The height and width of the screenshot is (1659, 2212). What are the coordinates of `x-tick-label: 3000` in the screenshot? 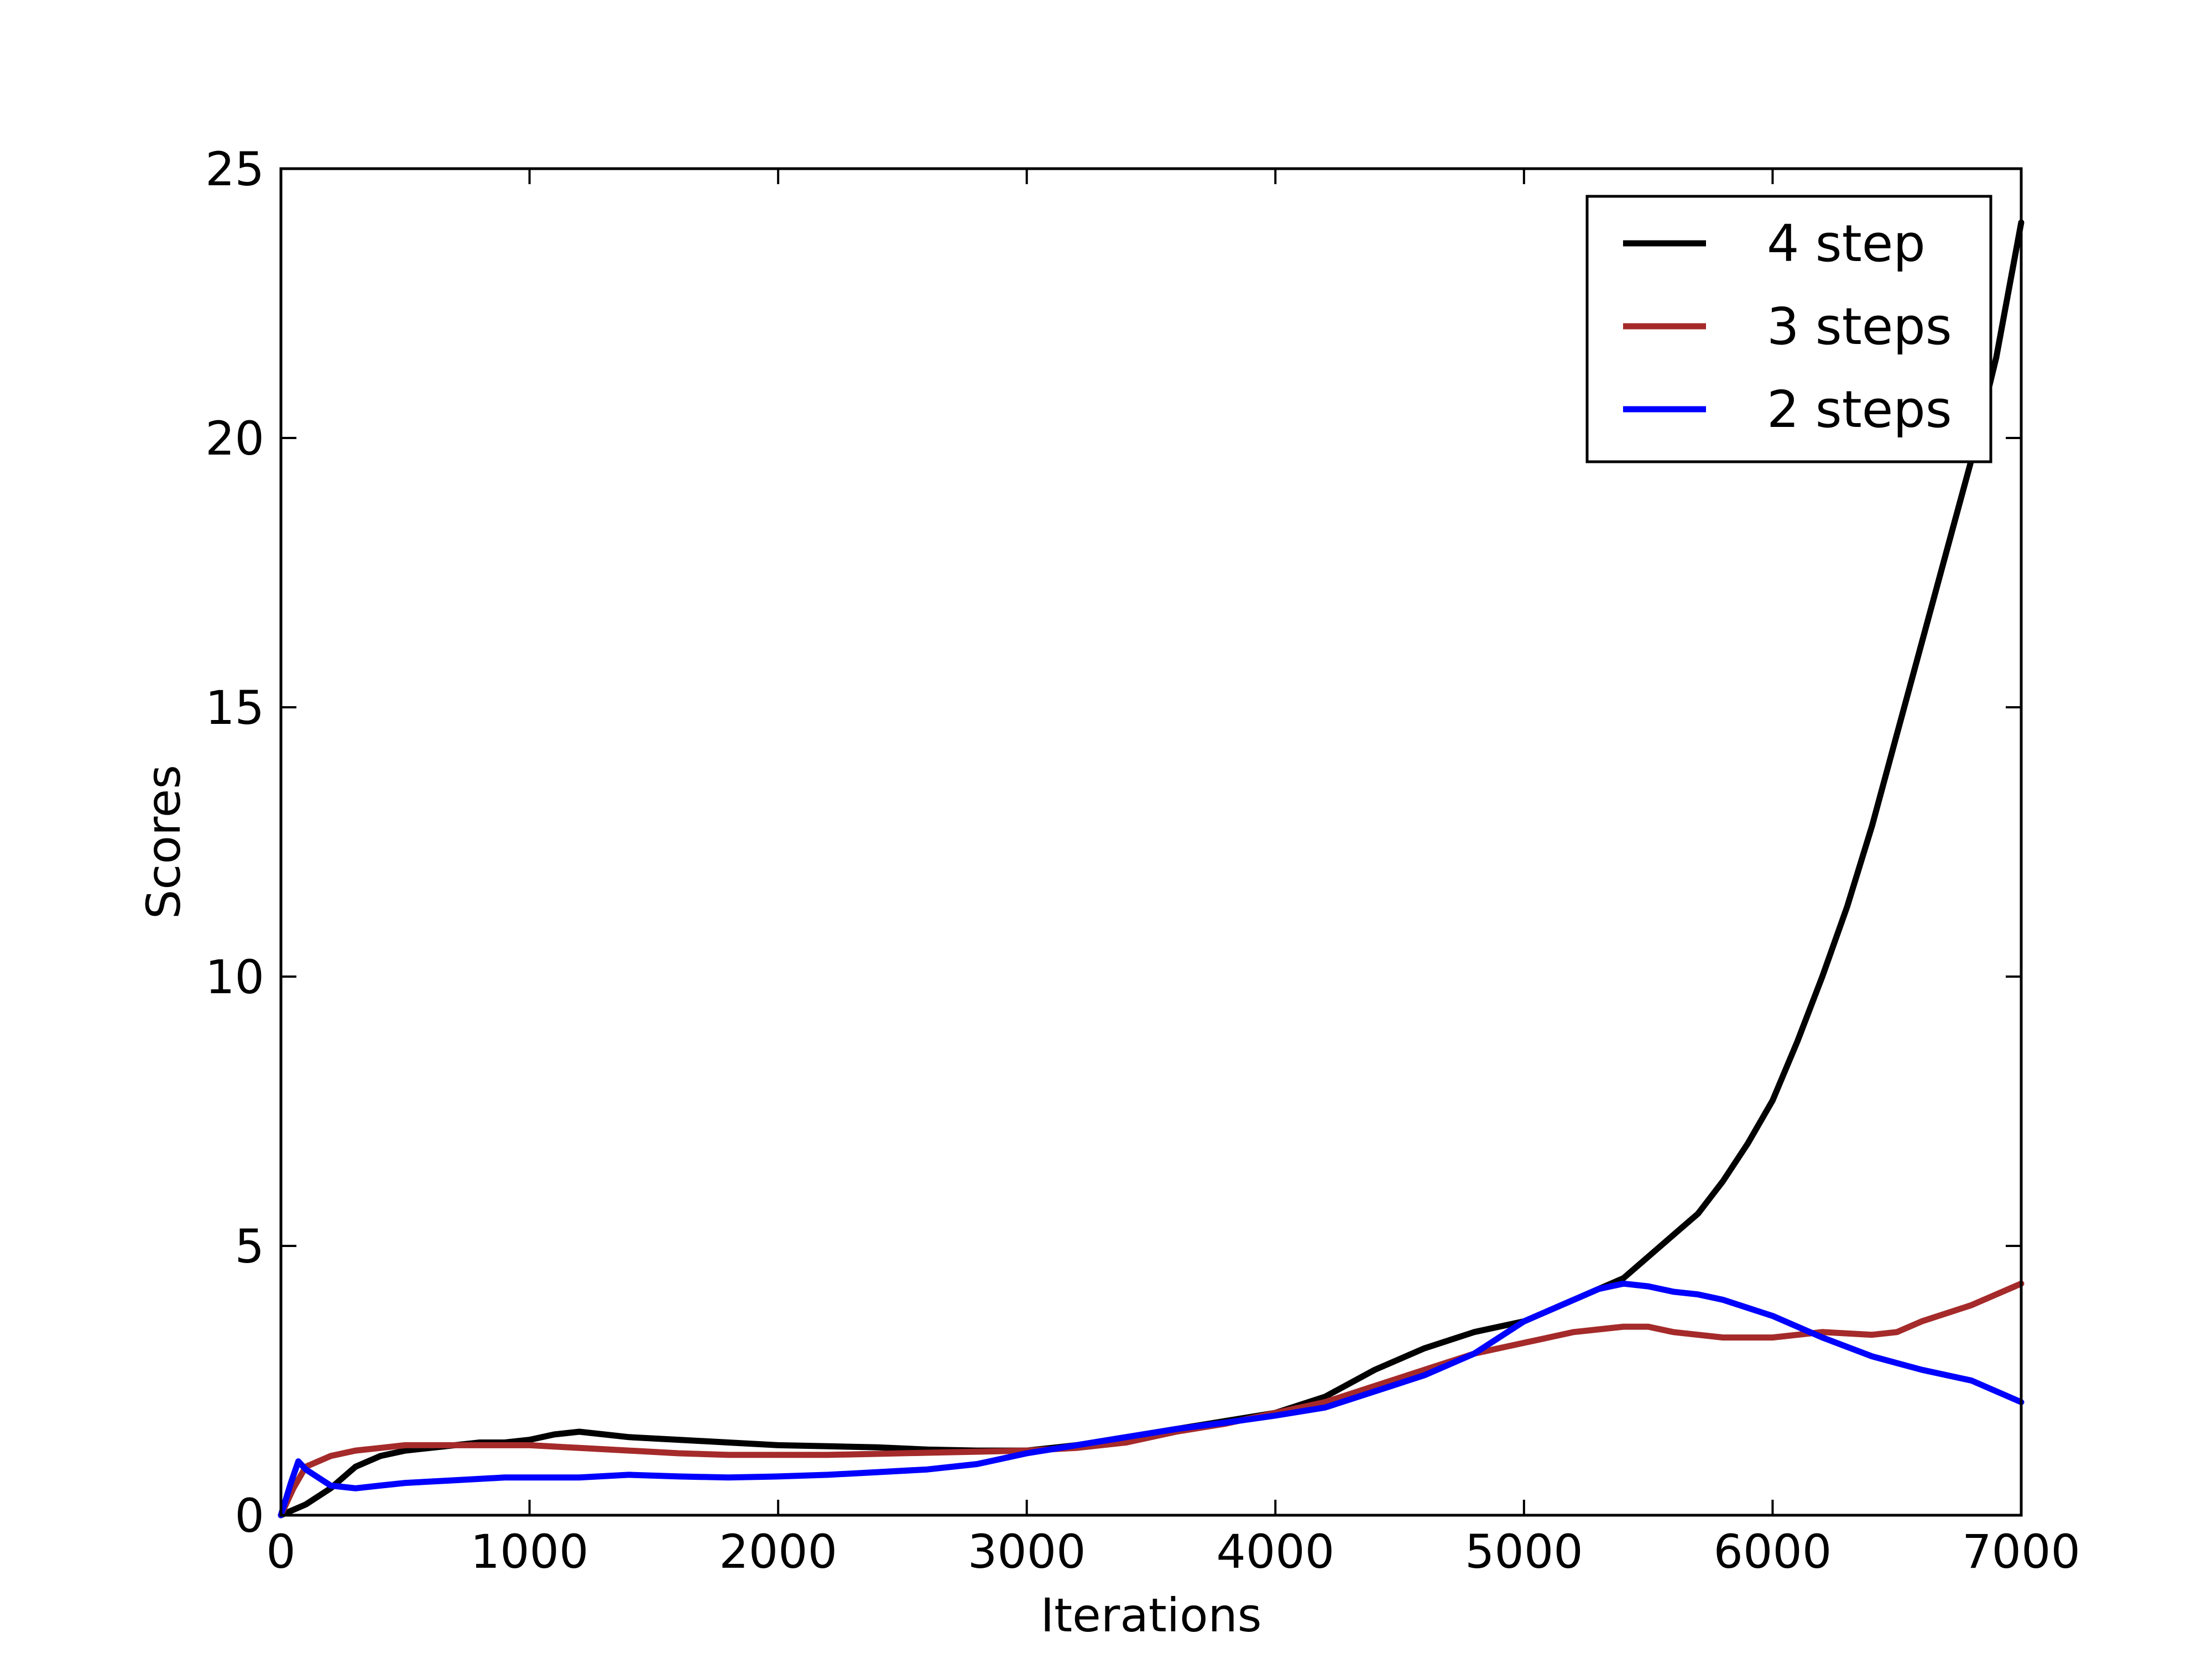 It's located at (1027, 1552).